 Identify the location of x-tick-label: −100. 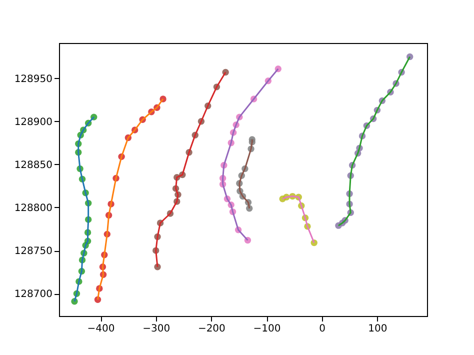
(267, 329).